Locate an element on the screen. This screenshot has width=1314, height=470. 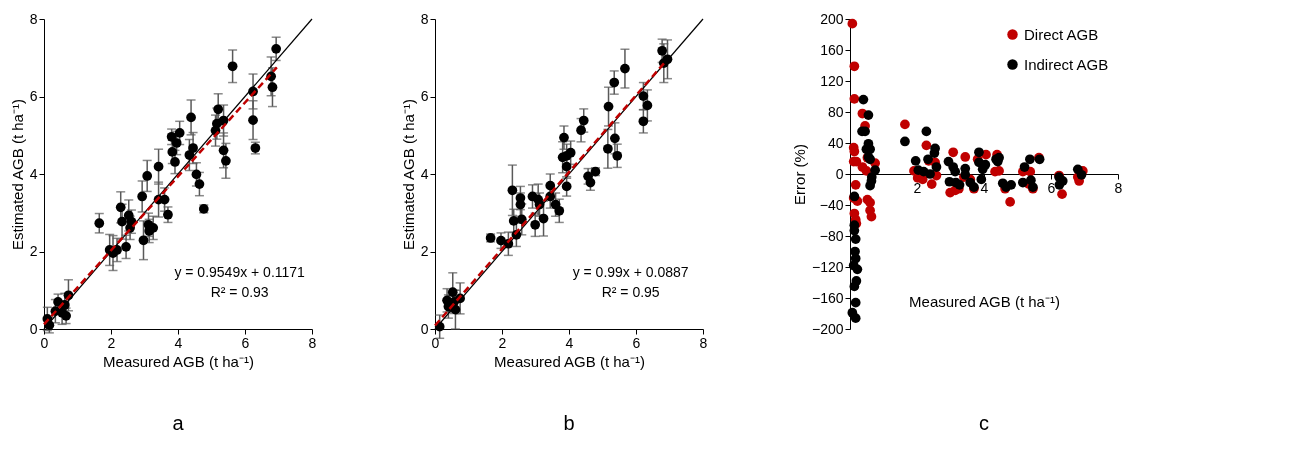
legend-label: Direct AGB is located at coordinates (1061, 34).